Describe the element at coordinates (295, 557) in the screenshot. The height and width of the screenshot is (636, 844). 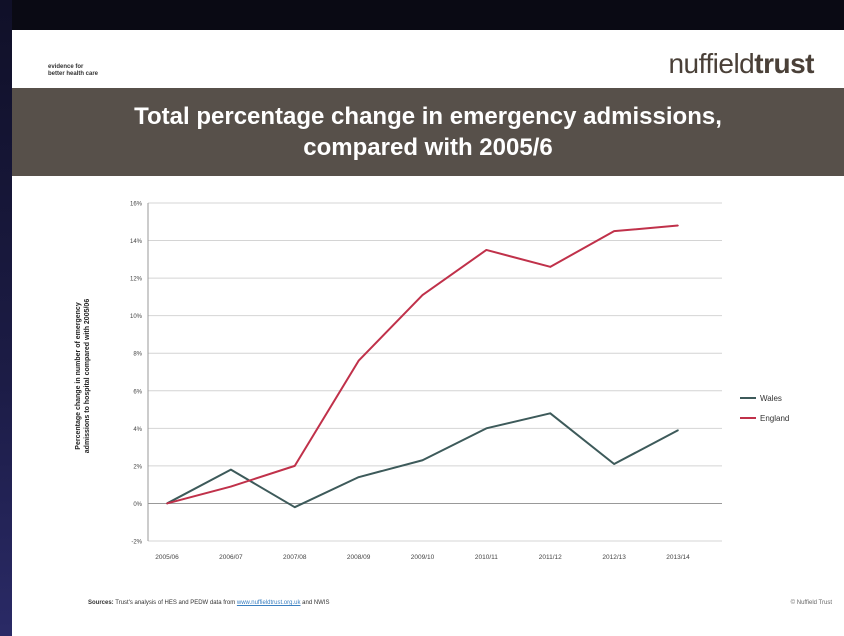
I see `x-tick-label-2: 2007/08` at that location.